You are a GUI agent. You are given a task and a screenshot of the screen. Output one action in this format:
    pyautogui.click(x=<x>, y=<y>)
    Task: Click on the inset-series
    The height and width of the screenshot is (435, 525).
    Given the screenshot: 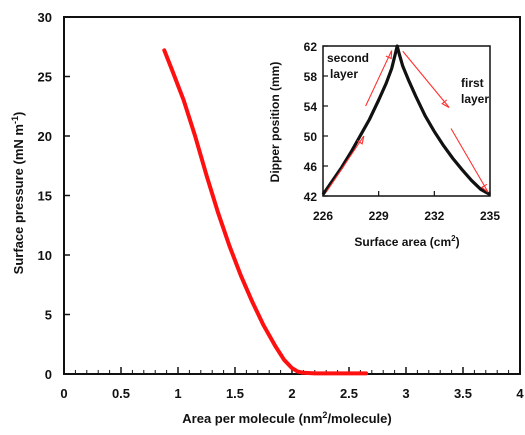 What is the action you would take?
    pyautogui.click(x=406, y=120)
    